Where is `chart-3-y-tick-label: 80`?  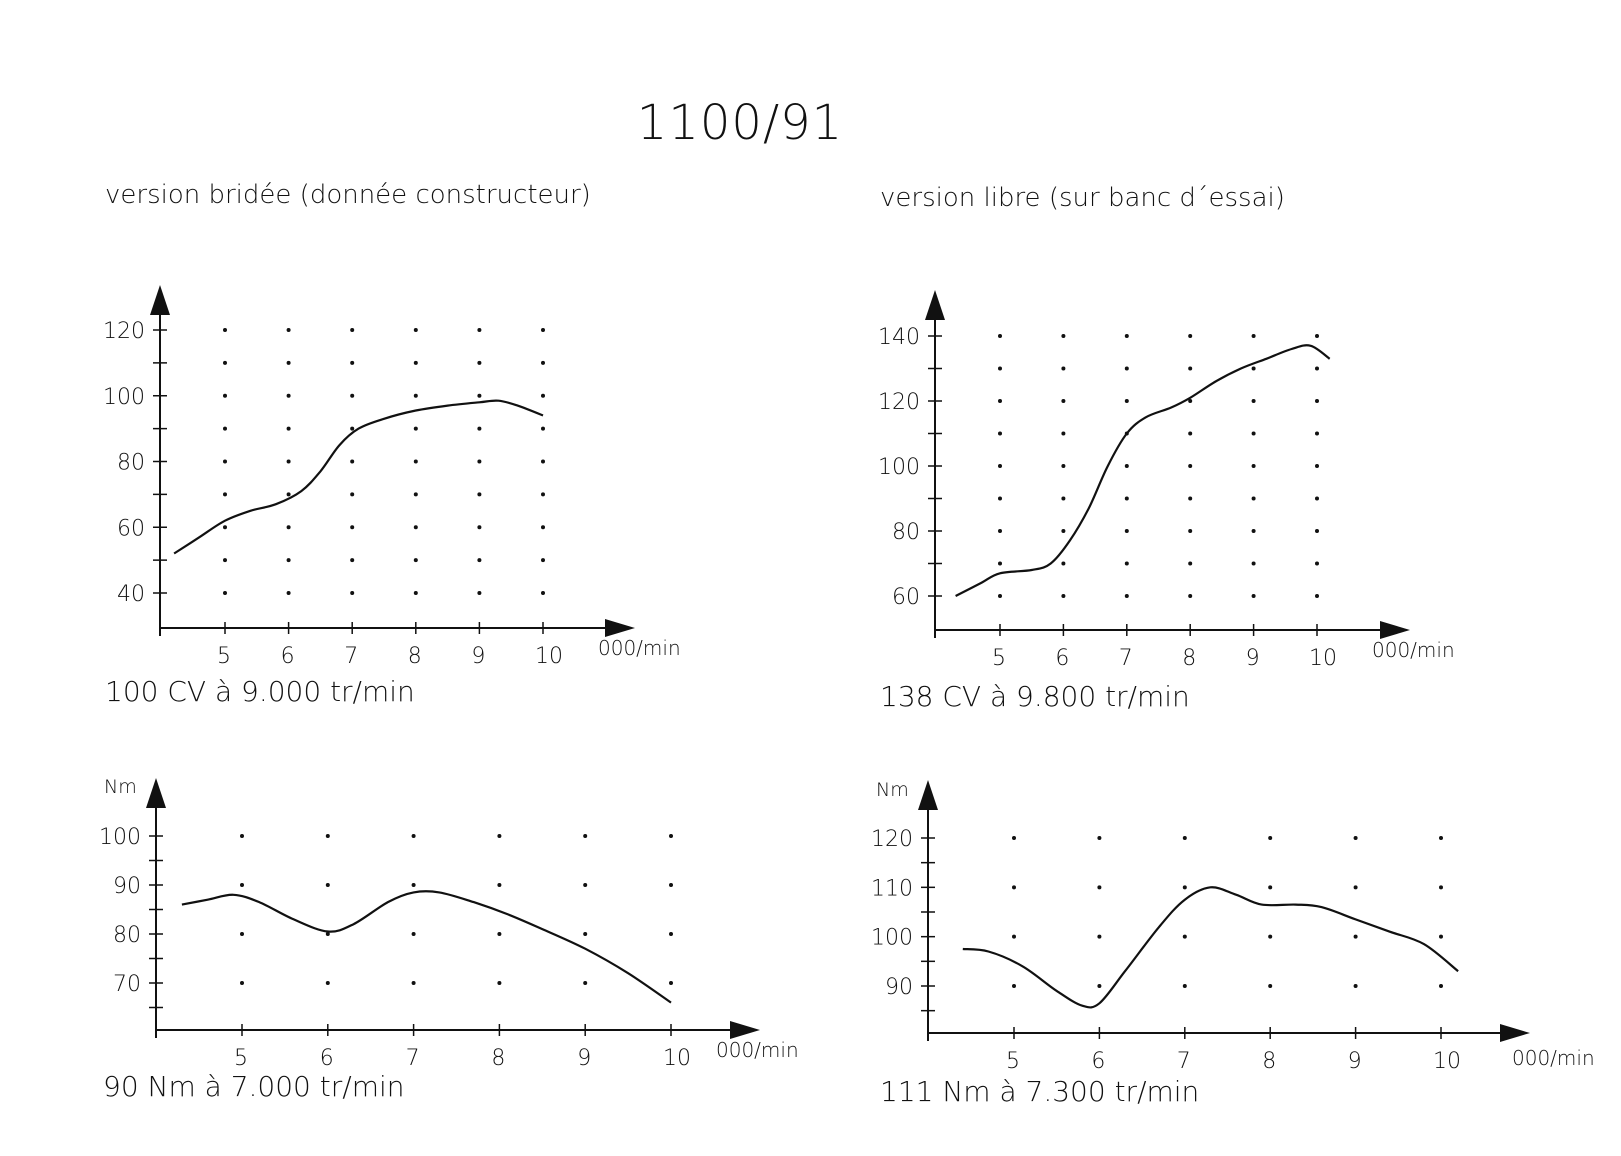
chart-3-y-tick-label: 80 is located at coordinates (127, 935).